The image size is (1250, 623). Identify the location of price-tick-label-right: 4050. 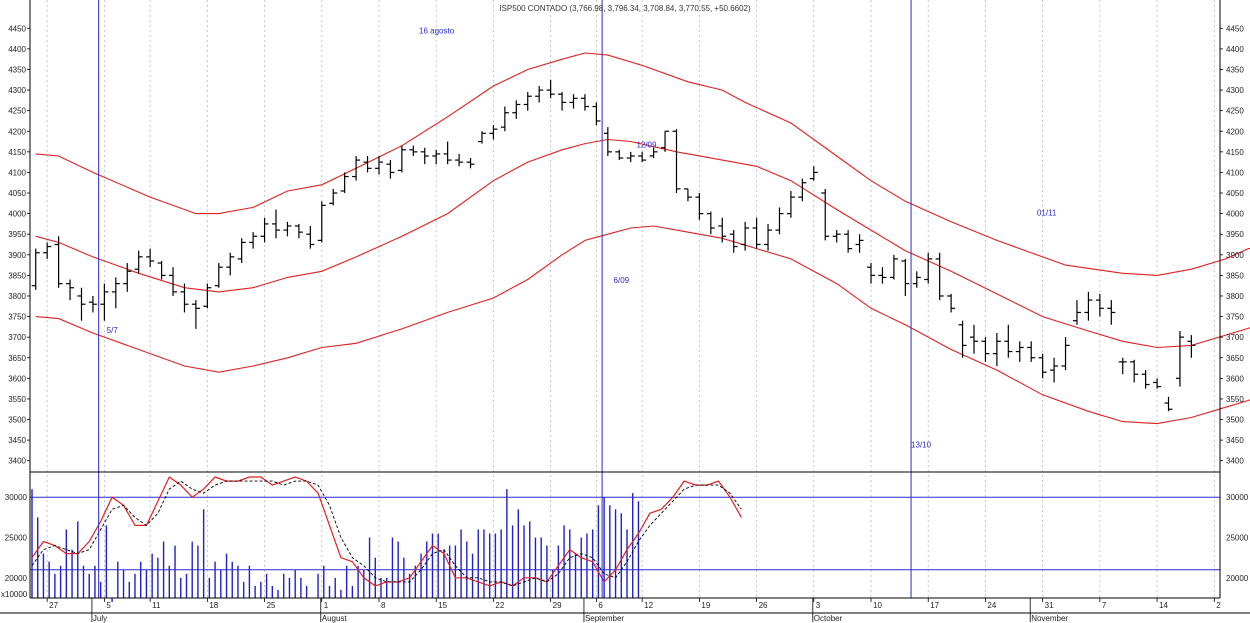
(1235, 193).